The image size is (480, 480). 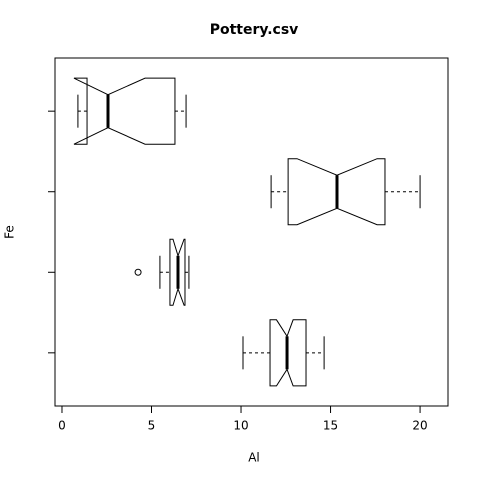 I want to click on x-tick-label: 10, so click(x=240, y=426).